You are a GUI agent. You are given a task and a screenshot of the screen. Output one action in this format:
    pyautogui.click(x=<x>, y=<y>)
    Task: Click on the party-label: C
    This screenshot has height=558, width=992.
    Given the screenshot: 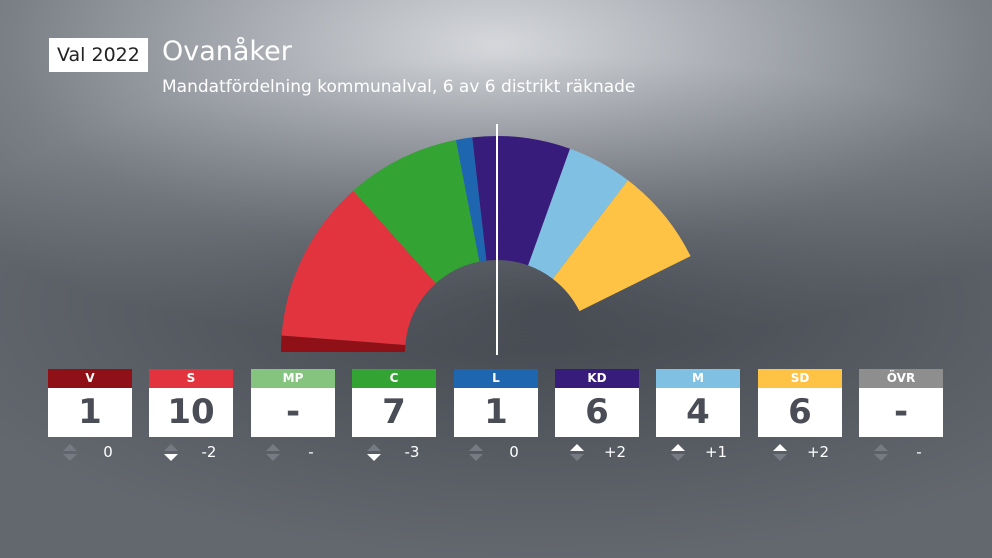 What is the action you would take?
    pyautogui.click(x=394, y=378)
    